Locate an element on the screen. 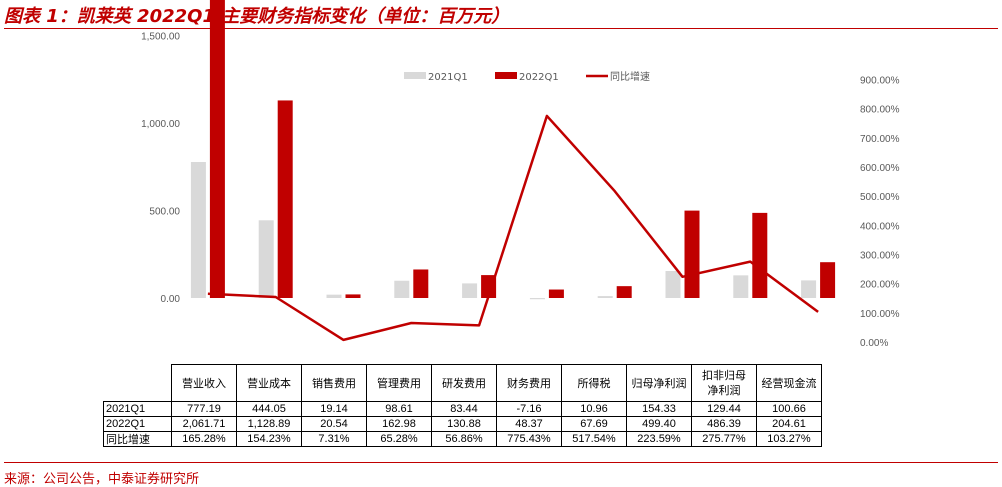  table-cell: 486.39 is located at coordinates (724, 424).